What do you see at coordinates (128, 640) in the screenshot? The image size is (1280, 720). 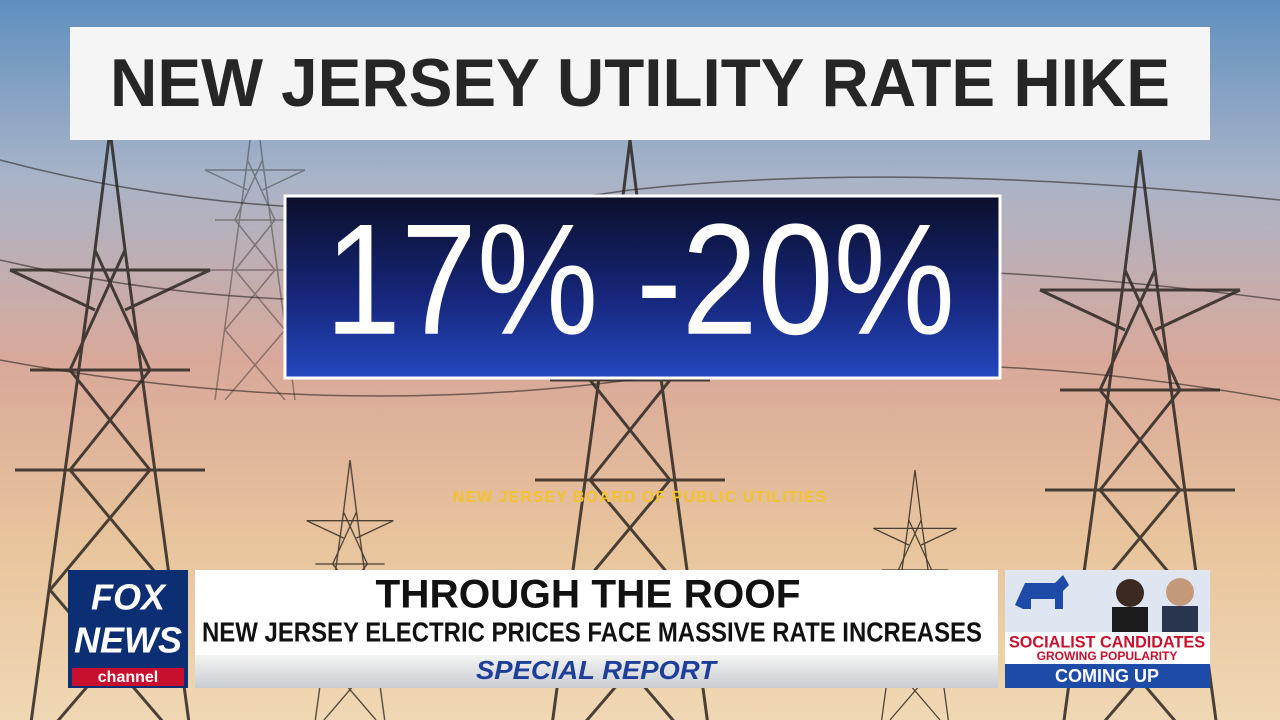 I see `logo-news: NEWS` at bounding box center [128, 640].